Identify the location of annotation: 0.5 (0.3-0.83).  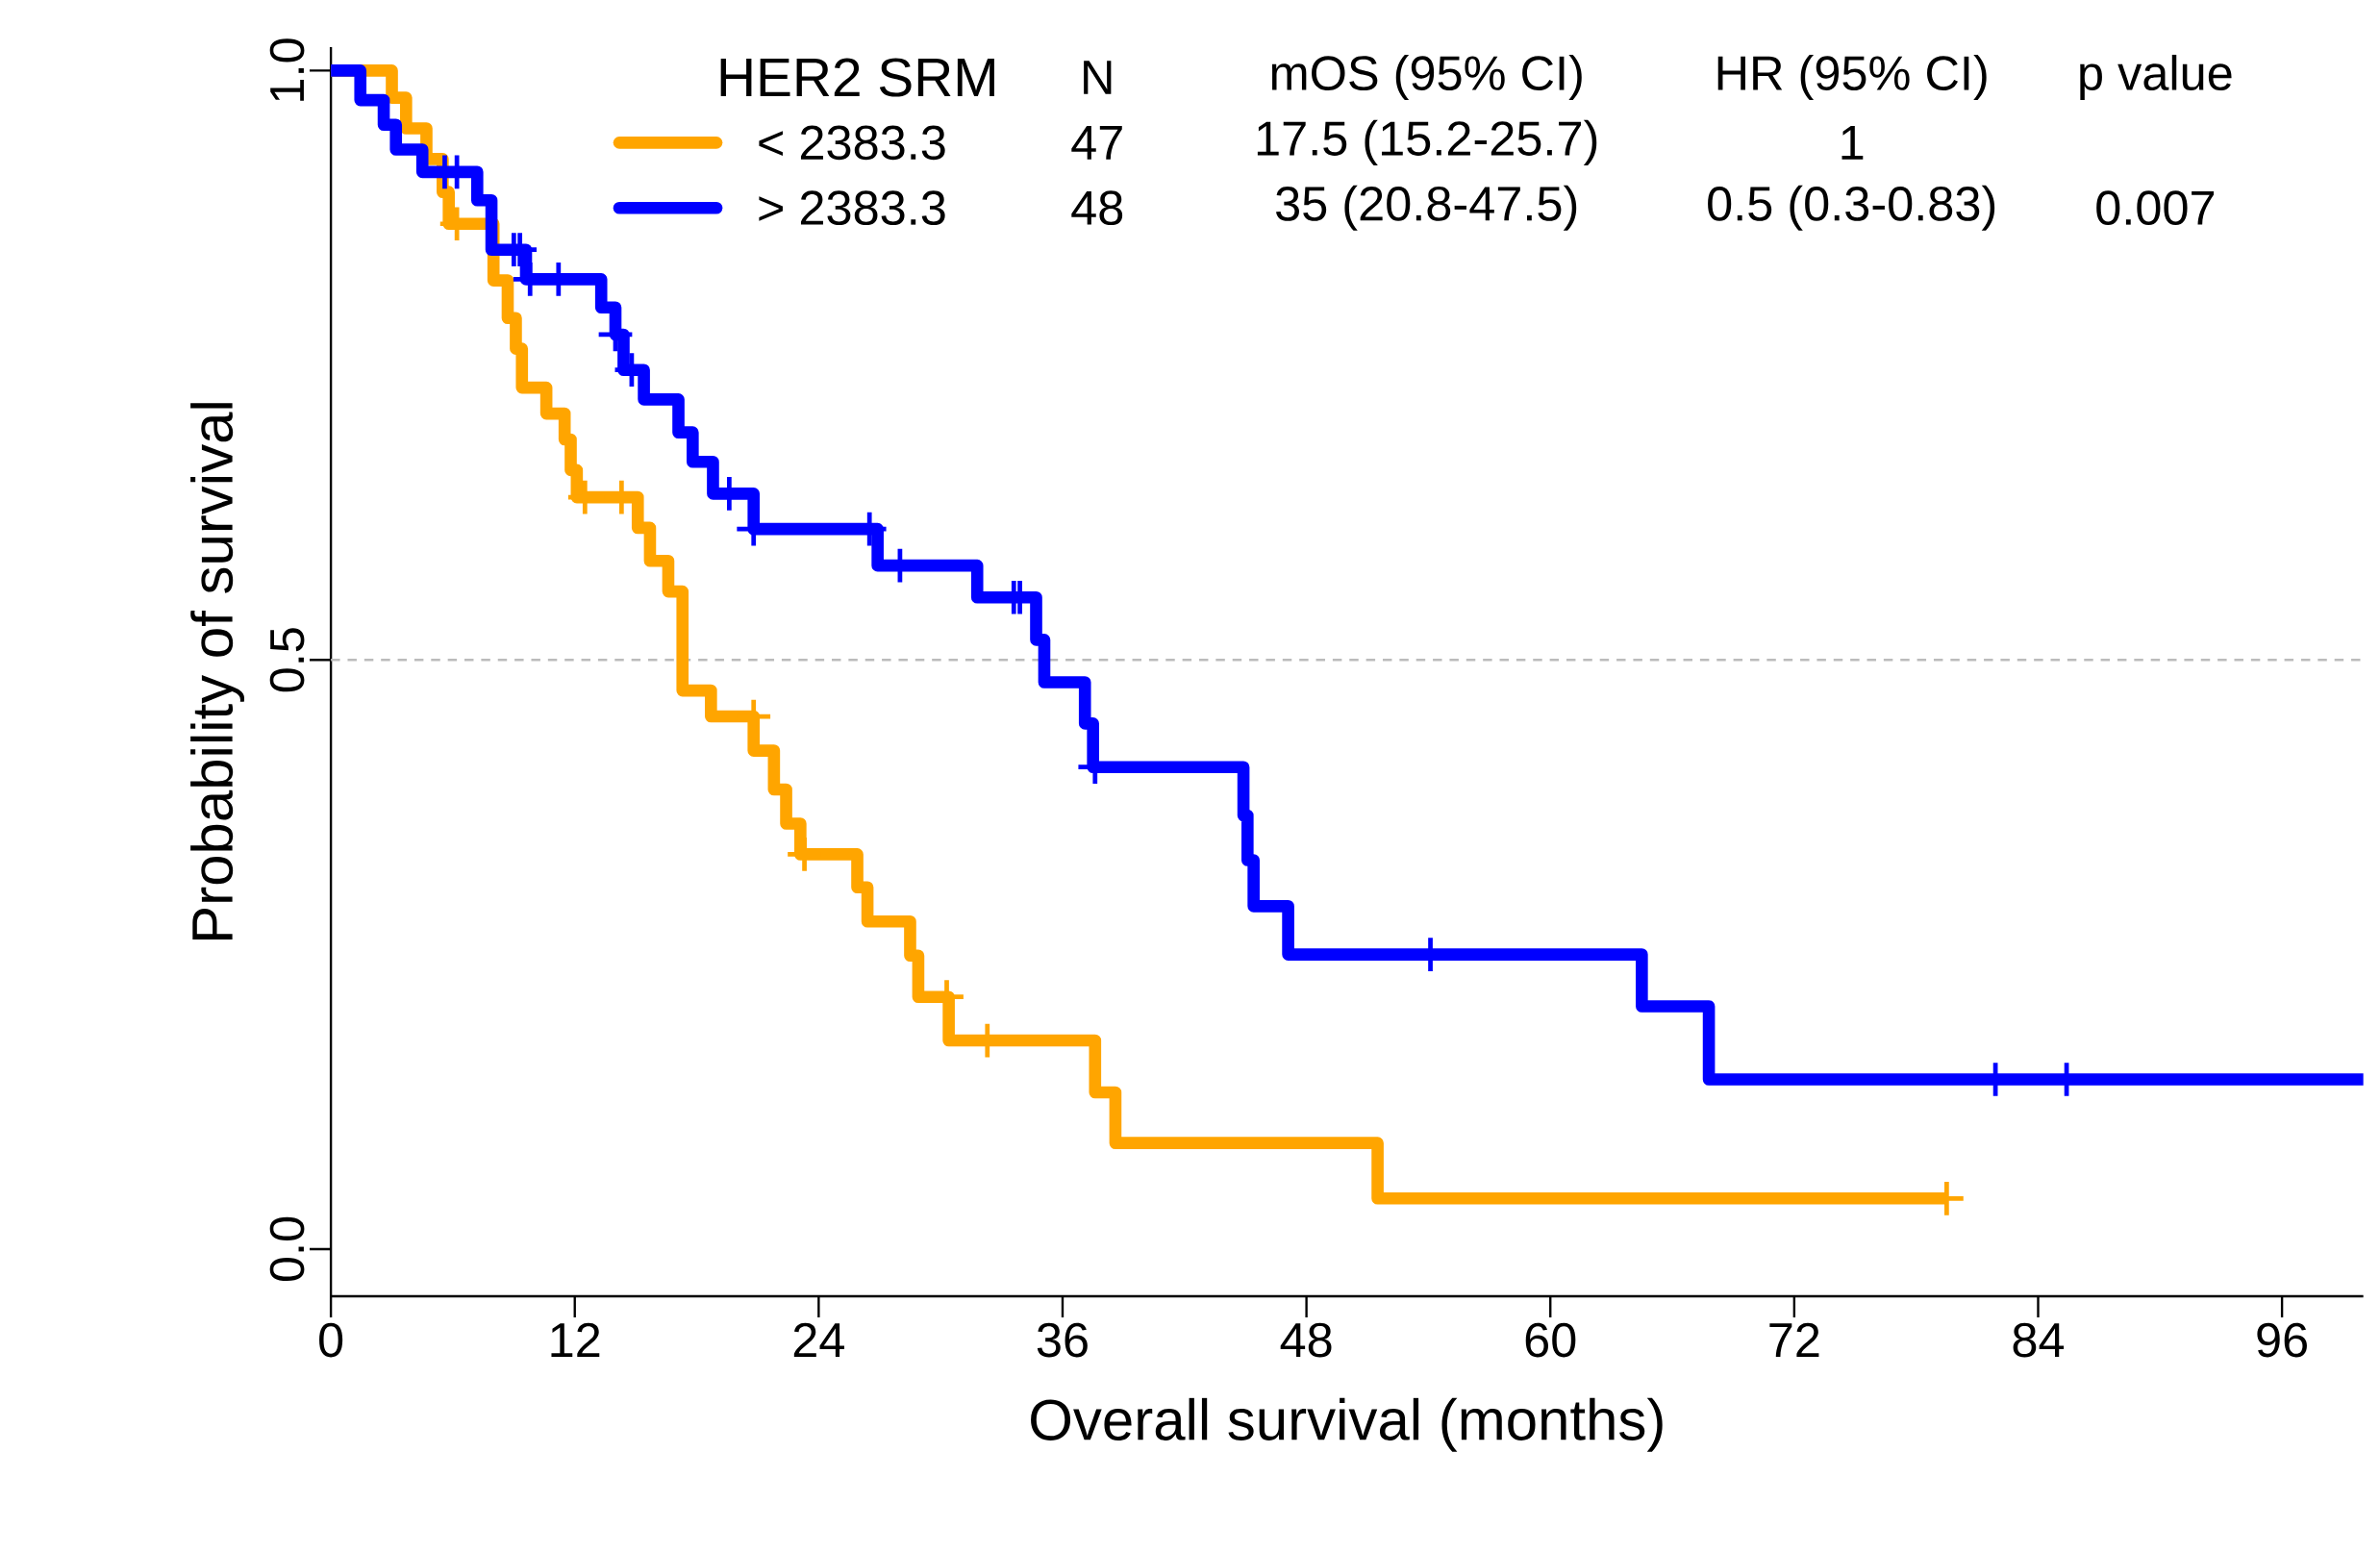
(1852, 208).